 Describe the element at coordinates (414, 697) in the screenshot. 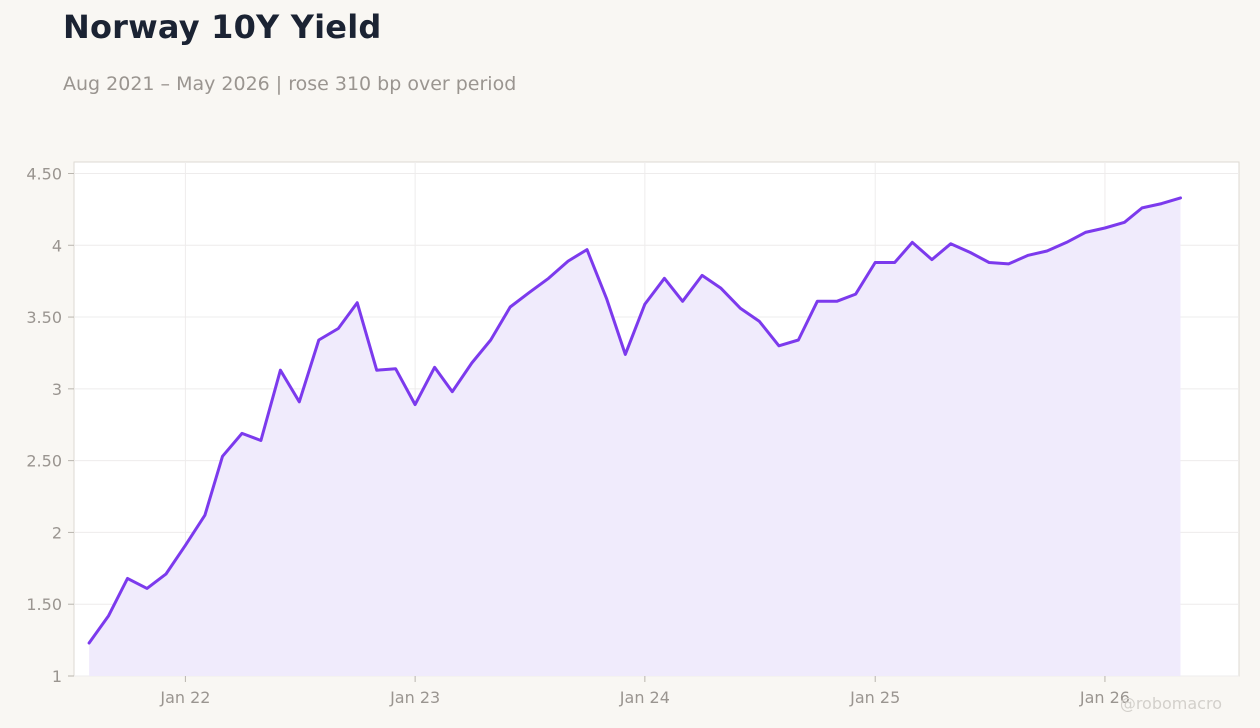

I see `x-tick-label: Jan 23` at that location.